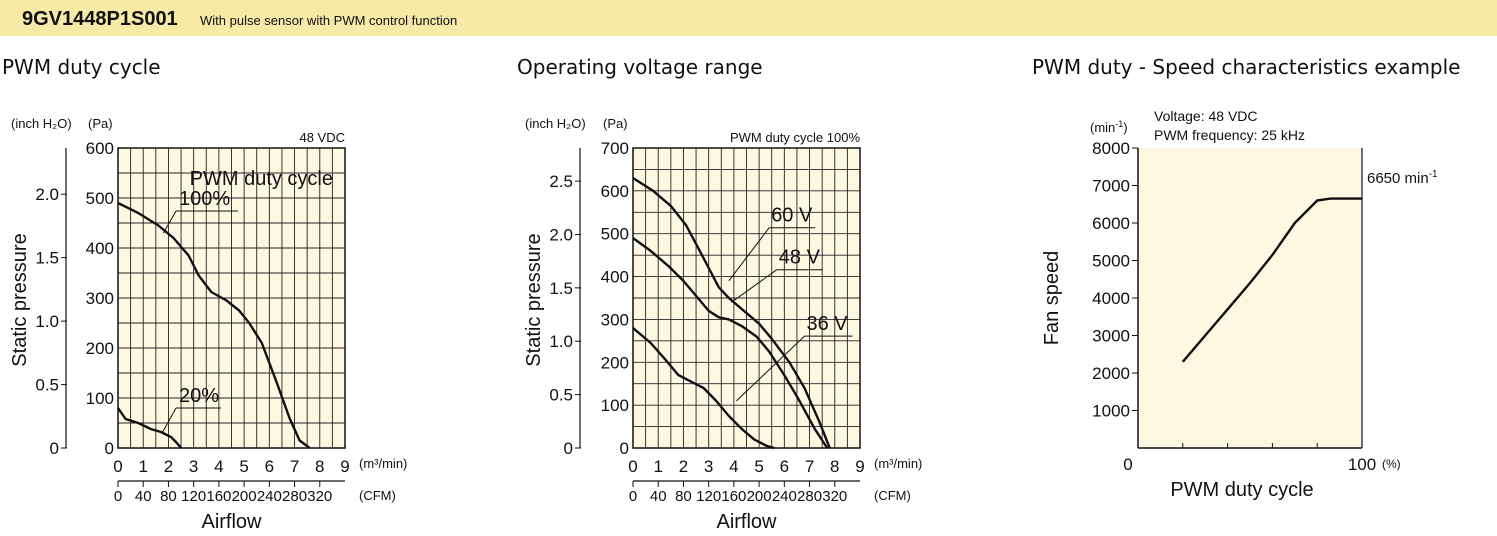  What do you see at coordinates (1111, 223) in the screenshot?
I see `y-tick-label: 6000` at bounding box center [1111, 223].